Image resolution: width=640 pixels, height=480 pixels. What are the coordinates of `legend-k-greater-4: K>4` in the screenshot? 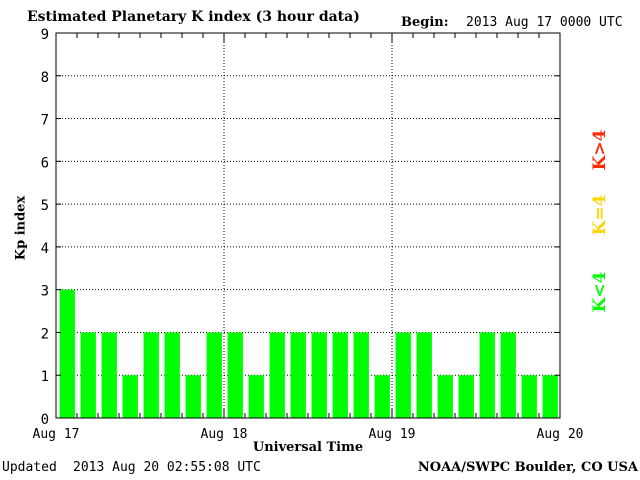 It's located at (600, 150).